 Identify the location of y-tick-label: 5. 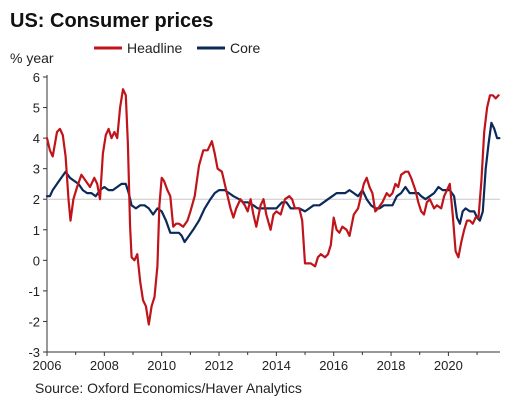
(36, 108).